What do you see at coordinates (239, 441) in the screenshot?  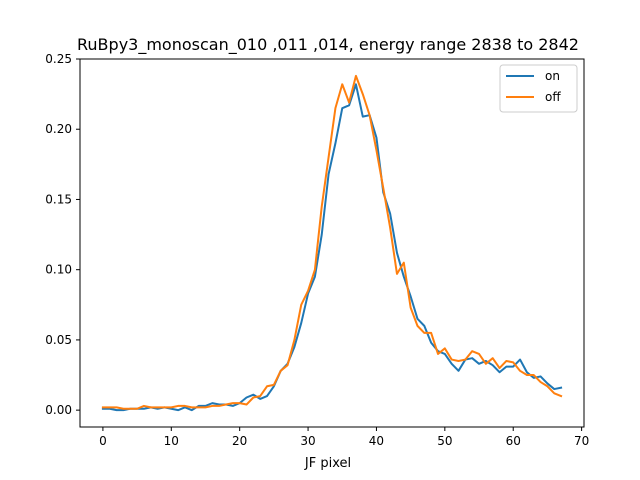 I see `x-tick-label: 20` at bounding box center [239, 441].